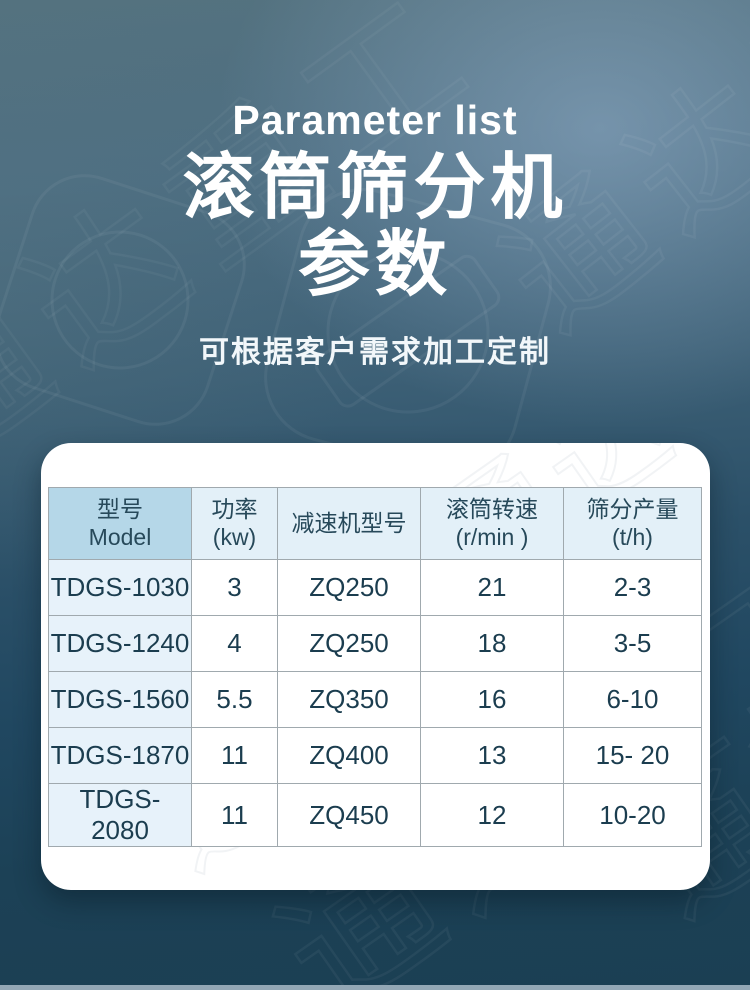 The height and width of the screenshot is (990, 750). What do you see at coordinates (632, 815) in the screenshot?
I see `cell-screening-capacity: 10-20` at bounding box center [632, 815].